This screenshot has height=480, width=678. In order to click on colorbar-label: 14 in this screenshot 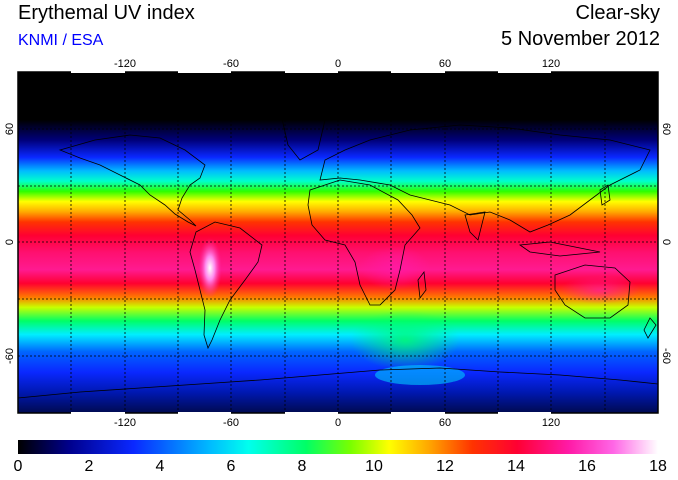, I will do `click(516, 466)`.